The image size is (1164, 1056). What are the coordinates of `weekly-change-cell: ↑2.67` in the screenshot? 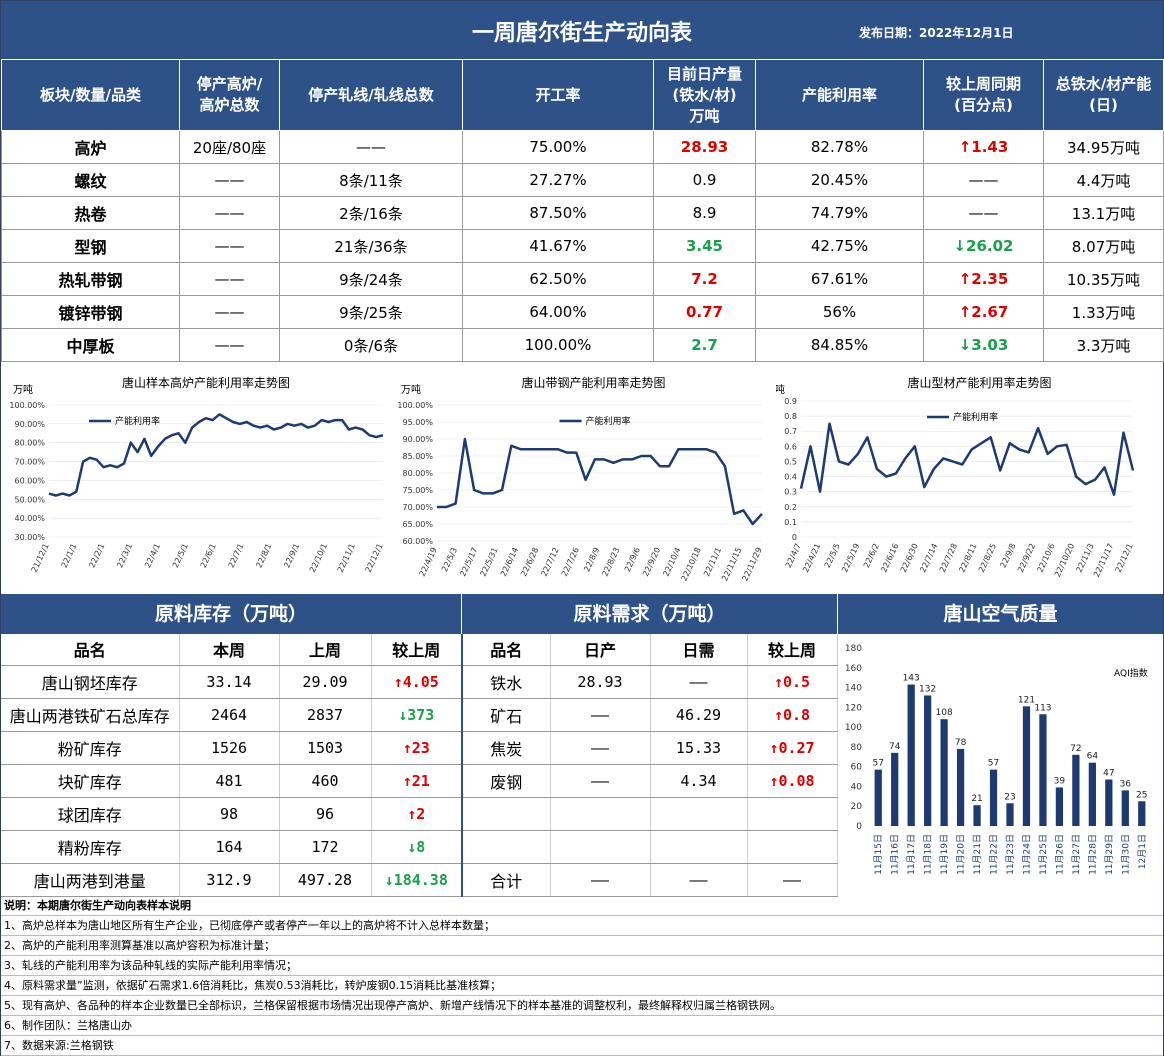 It's located at (983, 312).